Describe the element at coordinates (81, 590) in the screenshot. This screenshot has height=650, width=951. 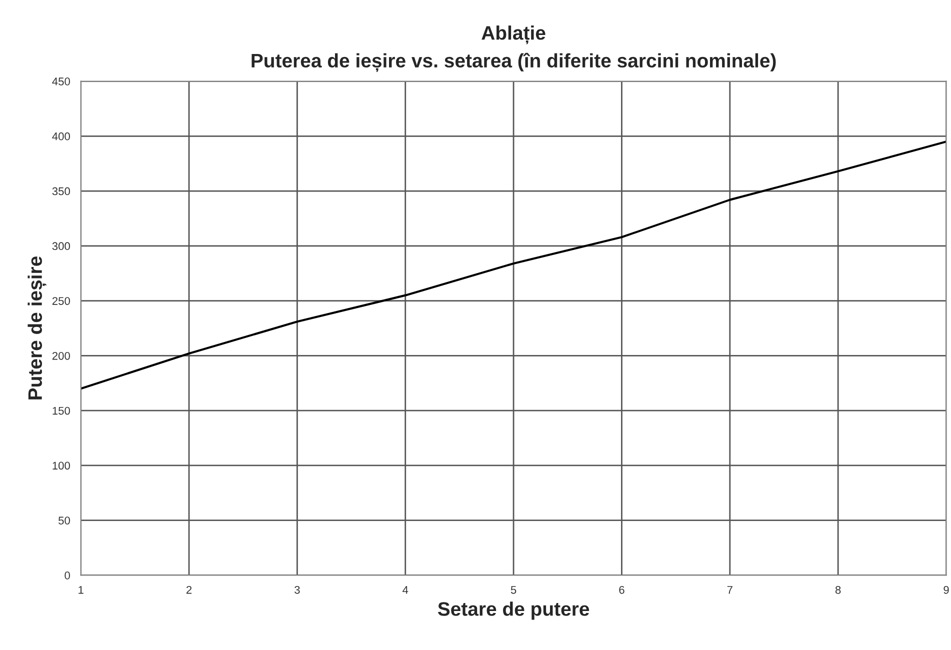
I see `x-tick-label: 1` at that location.